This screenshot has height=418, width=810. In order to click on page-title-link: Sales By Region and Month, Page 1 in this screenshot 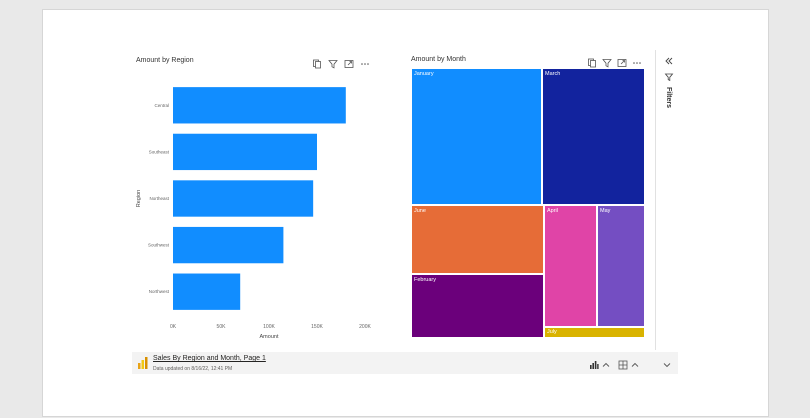, I will do `click(209, 358)`.